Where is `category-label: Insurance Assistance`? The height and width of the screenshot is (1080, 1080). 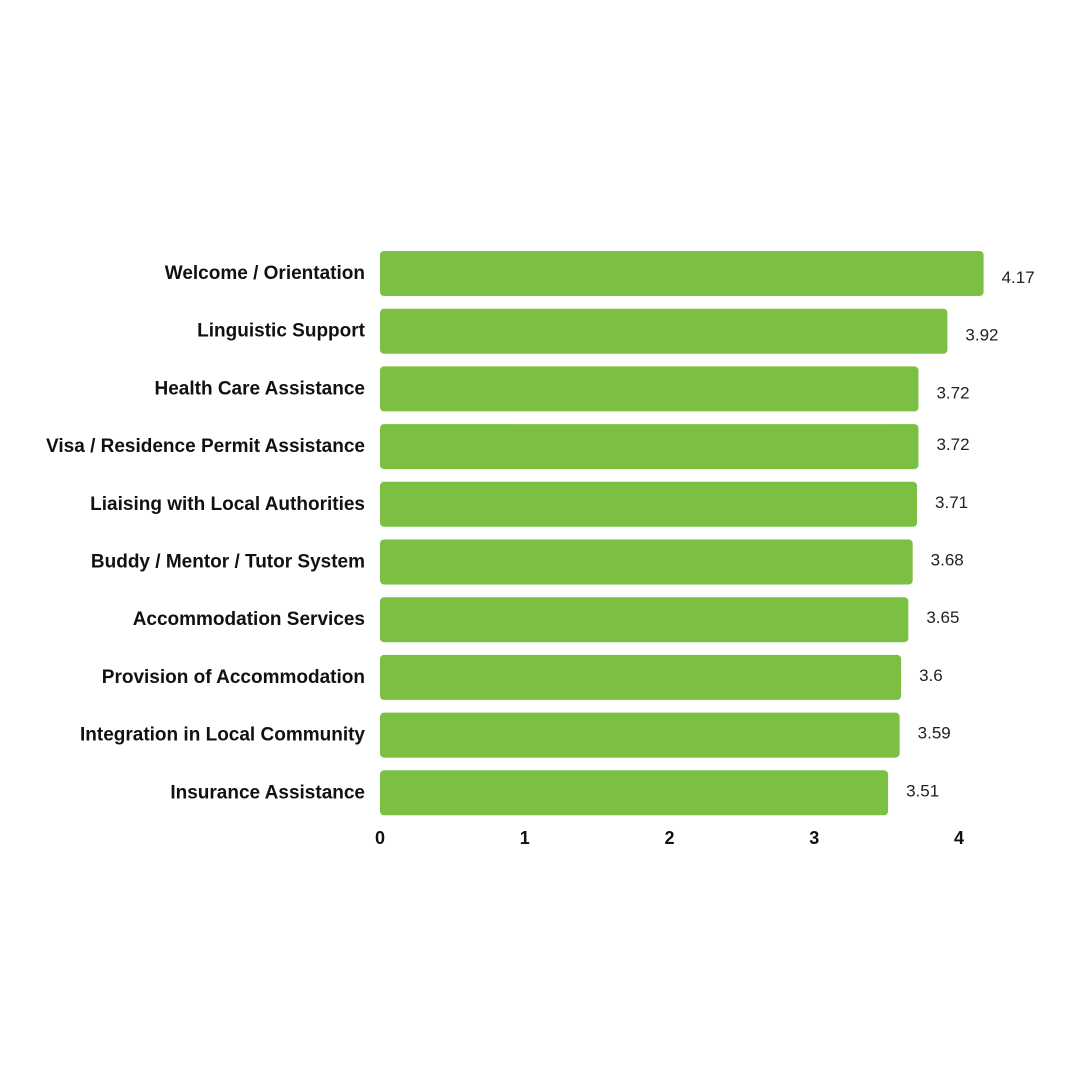
category-label: Insurance Assistance is located at coordinates (267, 792).